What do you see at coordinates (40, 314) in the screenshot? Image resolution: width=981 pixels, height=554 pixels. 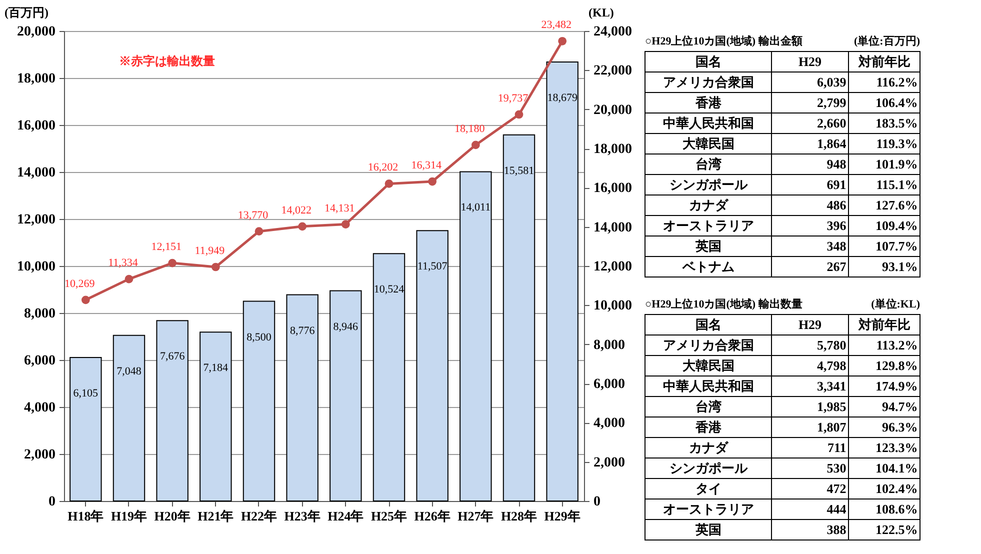 I see `y-tick-label: 8,000` at bounding box center [40, 314].